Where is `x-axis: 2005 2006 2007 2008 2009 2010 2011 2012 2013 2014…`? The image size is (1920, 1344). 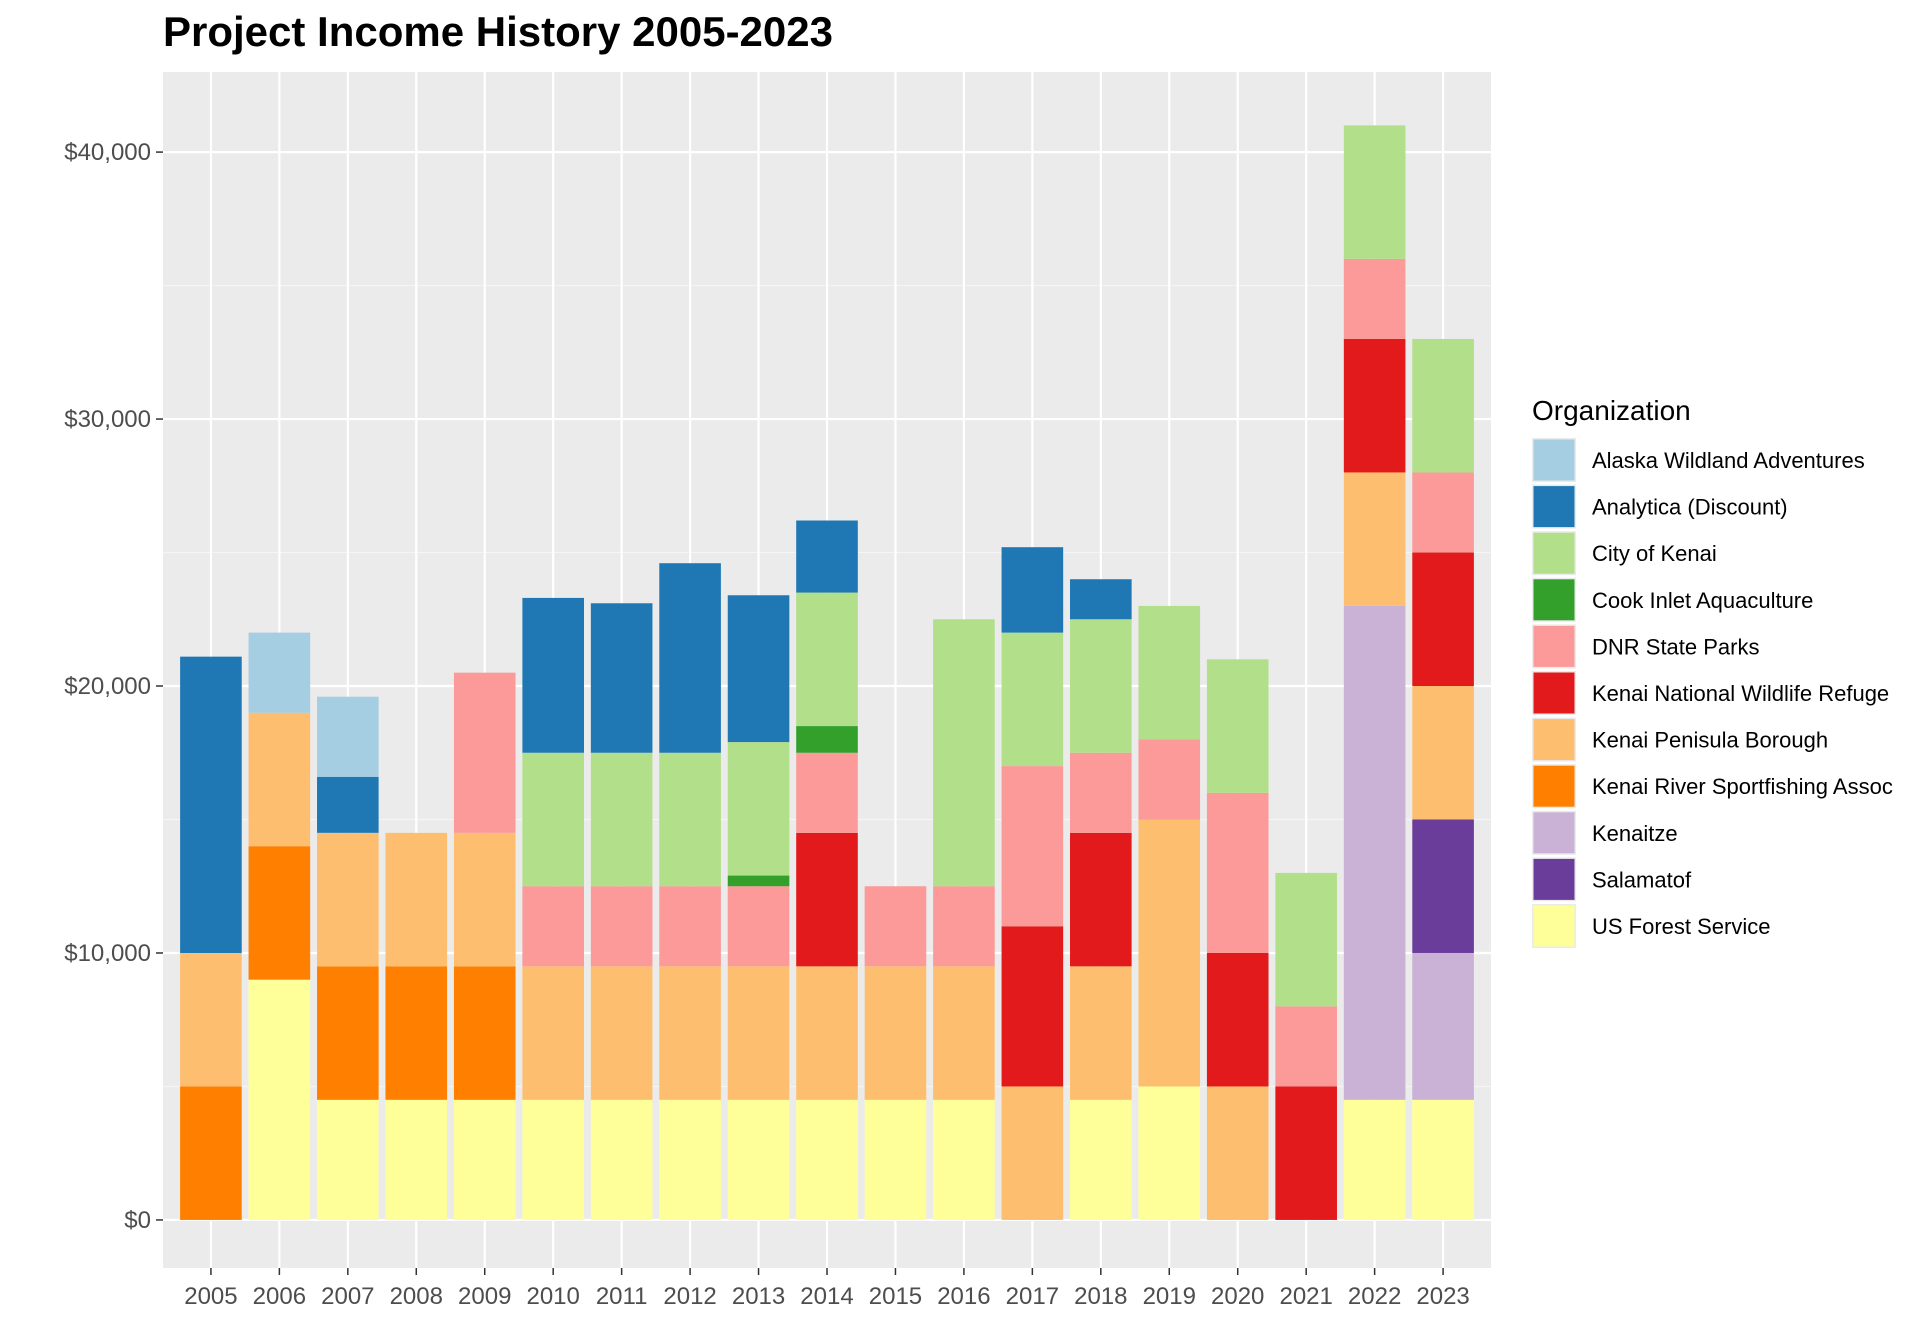
x-axis: 2005 2006 2007 2008 2009 2010 2011 2012 2013 2014… is located at coordinates (827, 1289).